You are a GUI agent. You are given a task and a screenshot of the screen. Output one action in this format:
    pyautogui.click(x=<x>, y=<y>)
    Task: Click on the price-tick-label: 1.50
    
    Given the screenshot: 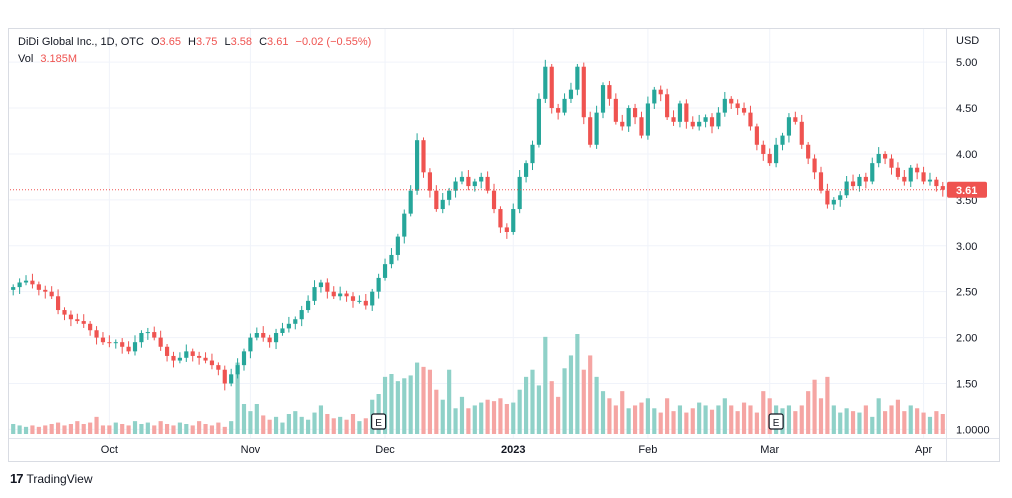 What is the action you would take?
    pyautogui.click(x=966, y=385)
    